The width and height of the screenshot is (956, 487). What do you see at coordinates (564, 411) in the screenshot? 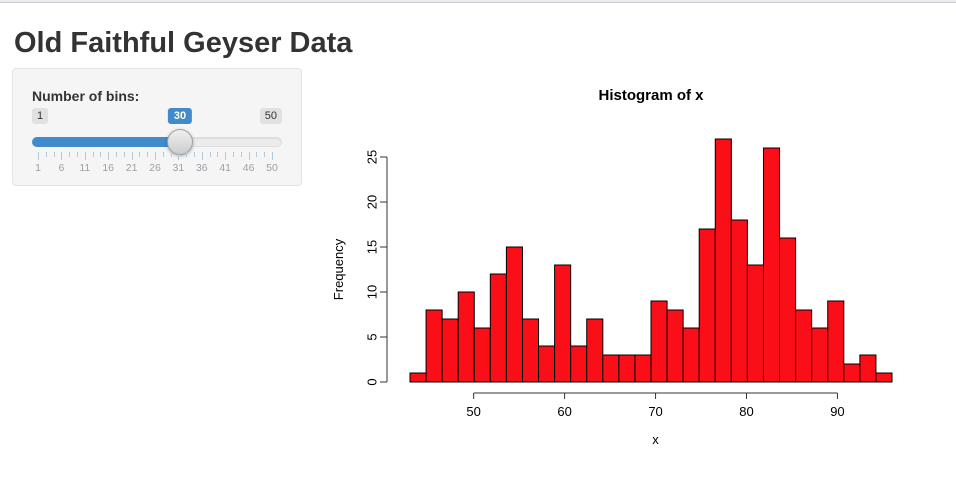
I see `x-tick-label: 60` at bounding box center [564, 411].